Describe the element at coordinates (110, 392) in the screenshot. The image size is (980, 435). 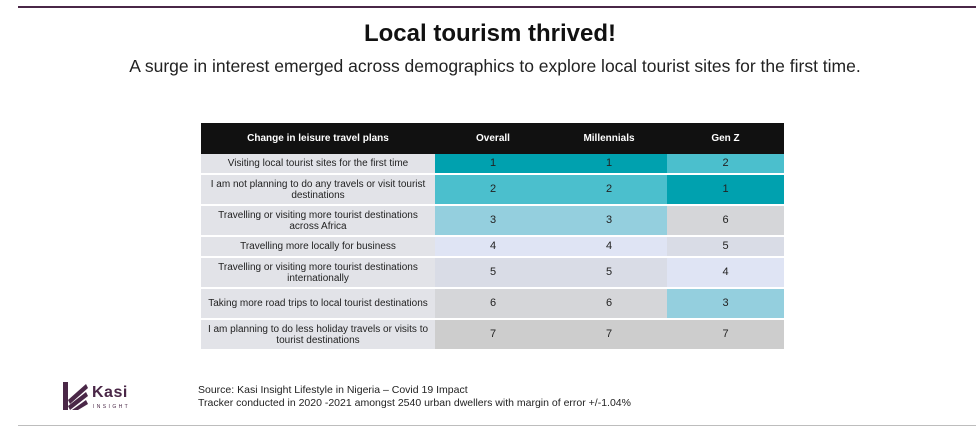
I see `logo-wordmark: Kasi` at that location.